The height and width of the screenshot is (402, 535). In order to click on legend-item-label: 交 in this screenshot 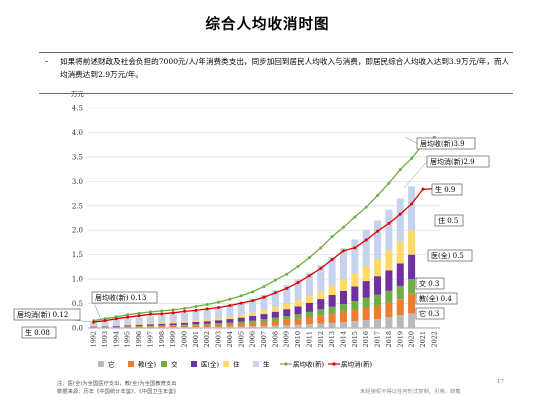, I will do `click(174, 364)`.